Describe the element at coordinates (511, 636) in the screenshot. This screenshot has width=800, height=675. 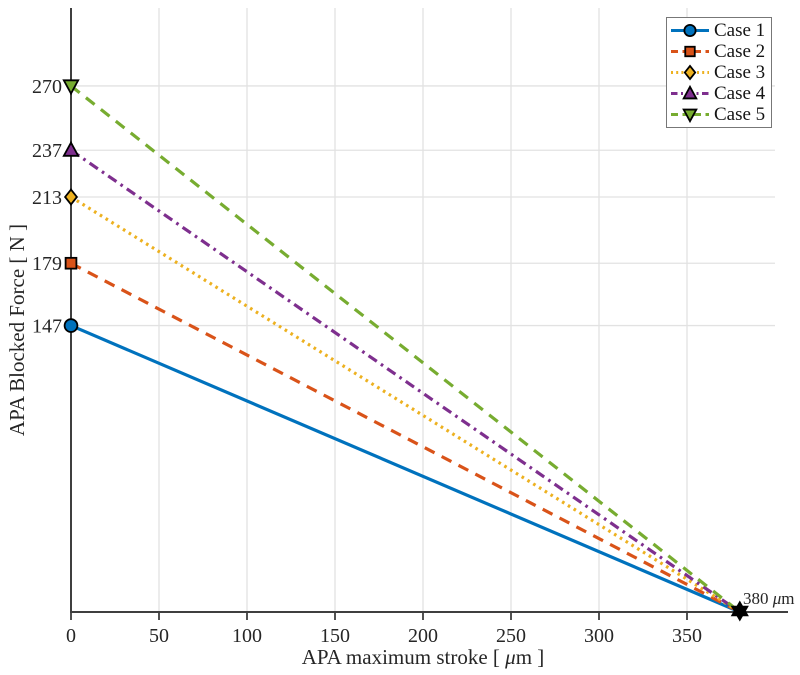
I see `x-tick-label: 250` at that location.